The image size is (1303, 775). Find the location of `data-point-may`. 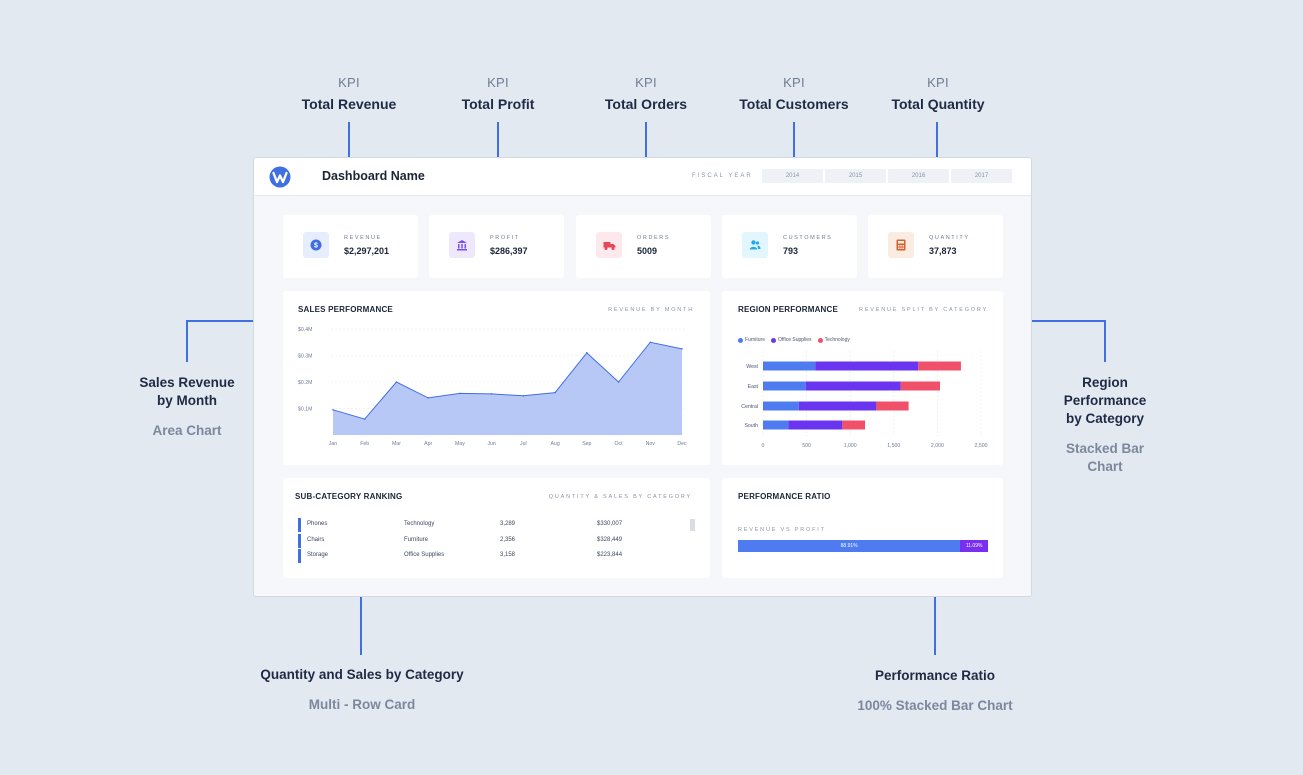

data-point-may is located at coordinates (460, 393).